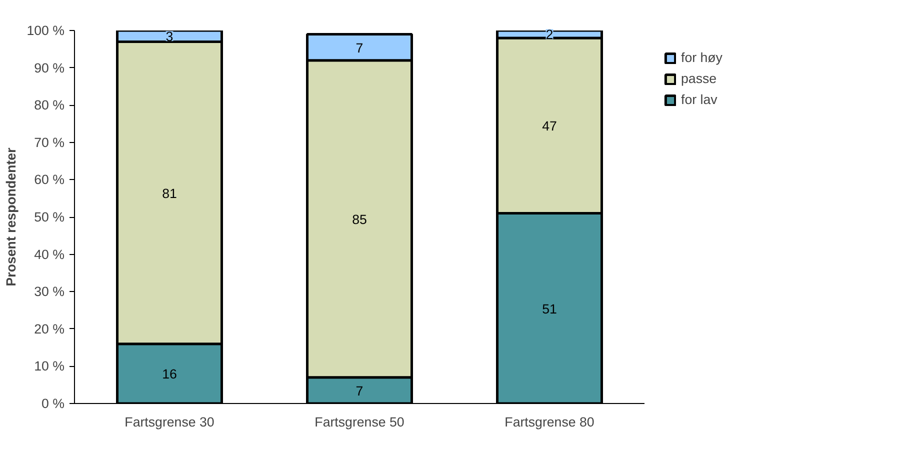 The image size is (901, 472). Describe the element at coordinates (549, 422) in the screenshot. I see `x-tick-label: Fartsgrense 80` at that location.